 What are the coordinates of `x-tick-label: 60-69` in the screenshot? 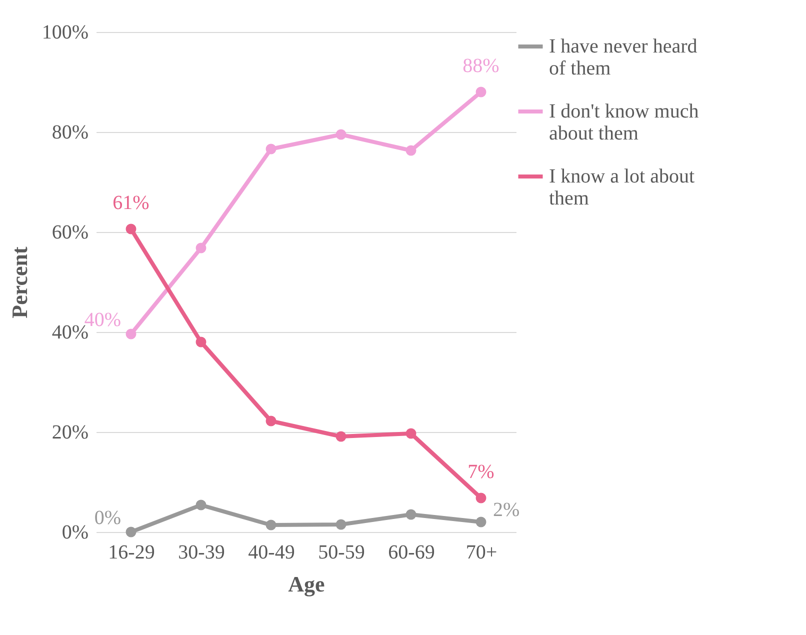 It's located at (411, 553).